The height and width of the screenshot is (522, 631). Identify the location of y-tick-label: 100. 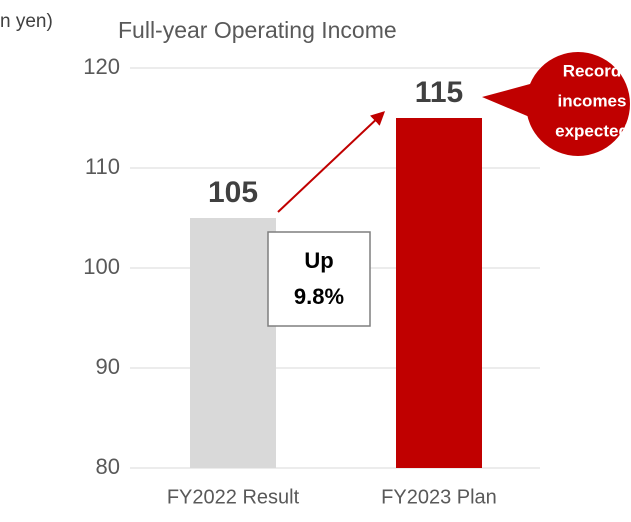
(101, 266).